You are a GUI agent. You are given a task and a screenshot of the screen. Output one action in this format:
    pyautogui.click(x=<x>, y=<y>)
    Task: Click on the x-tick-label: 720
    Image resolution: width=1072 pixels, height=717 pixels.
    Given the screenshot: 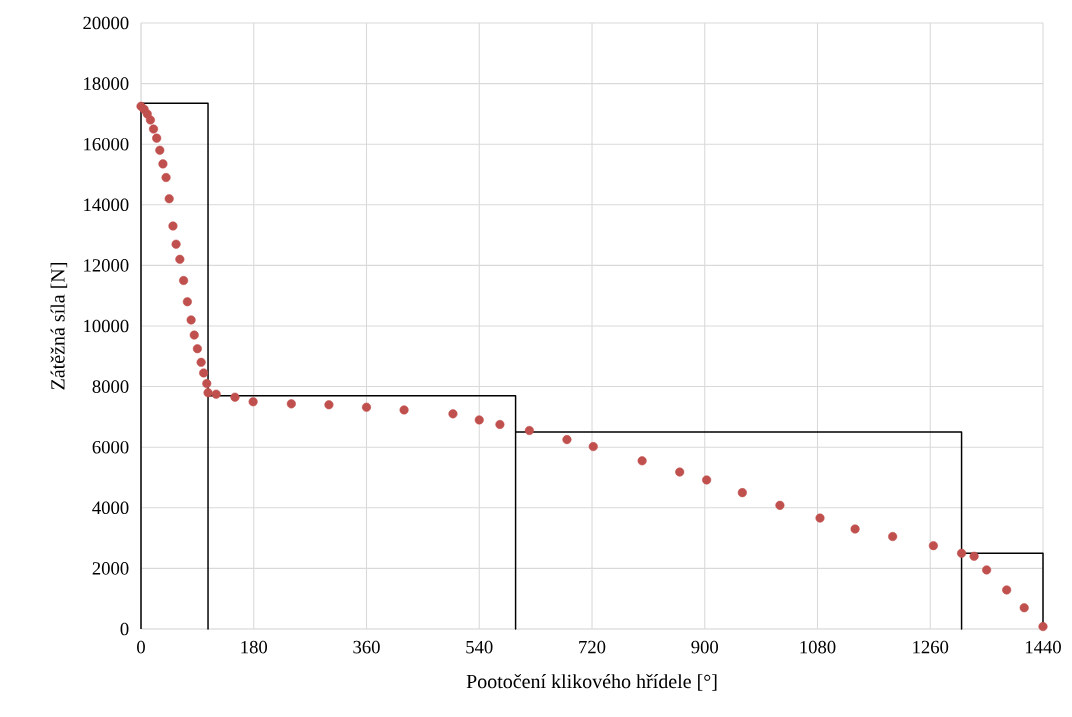 What is the action you would take?
    pyautogui.click(x=592, y=647)
    